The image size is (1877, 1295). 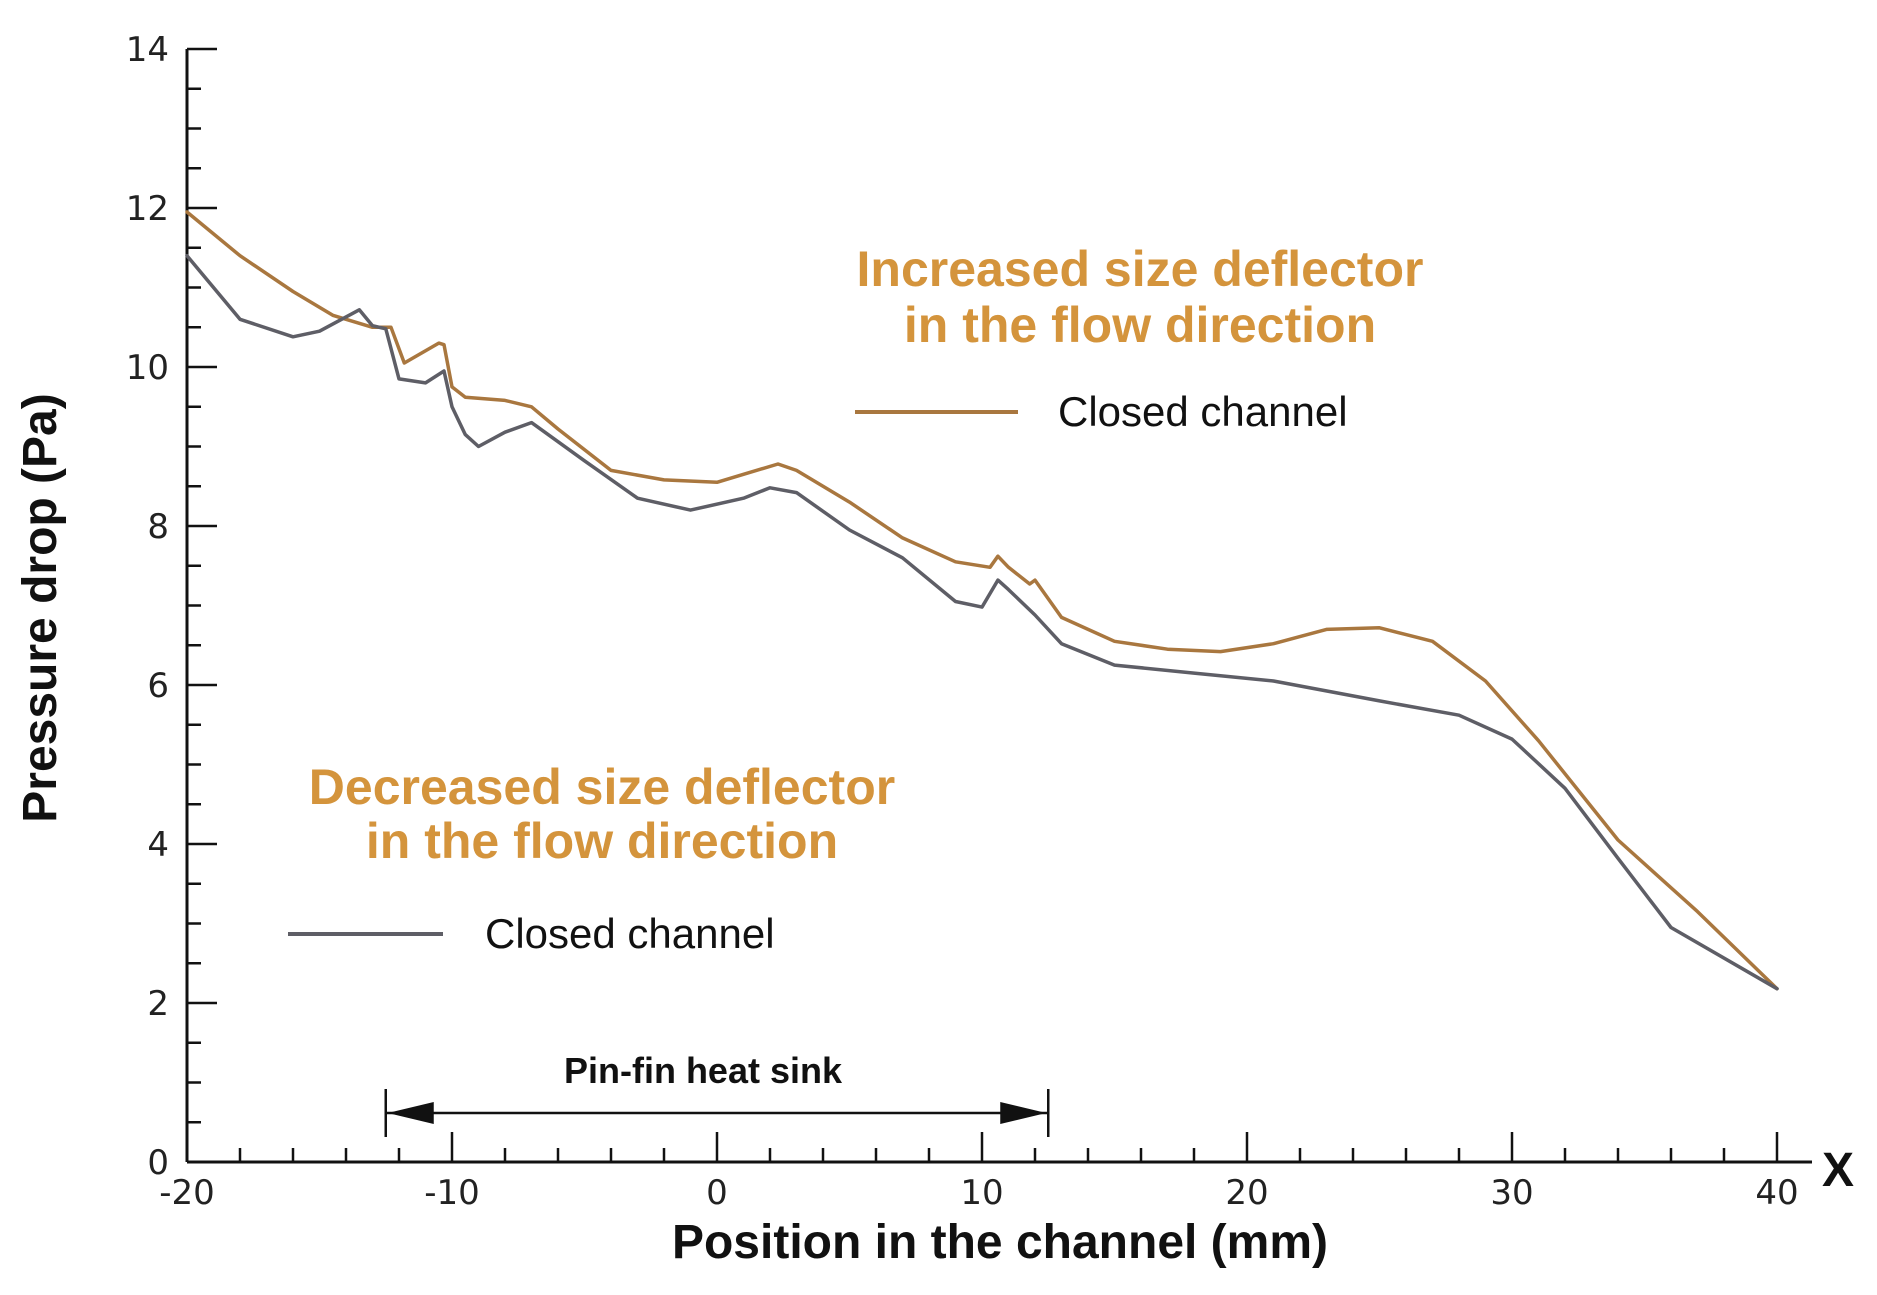 What do you see at coordinates (717, 1113) in the screenshot?
I see `pin-fin-span` at bounding box center [717, 1113].